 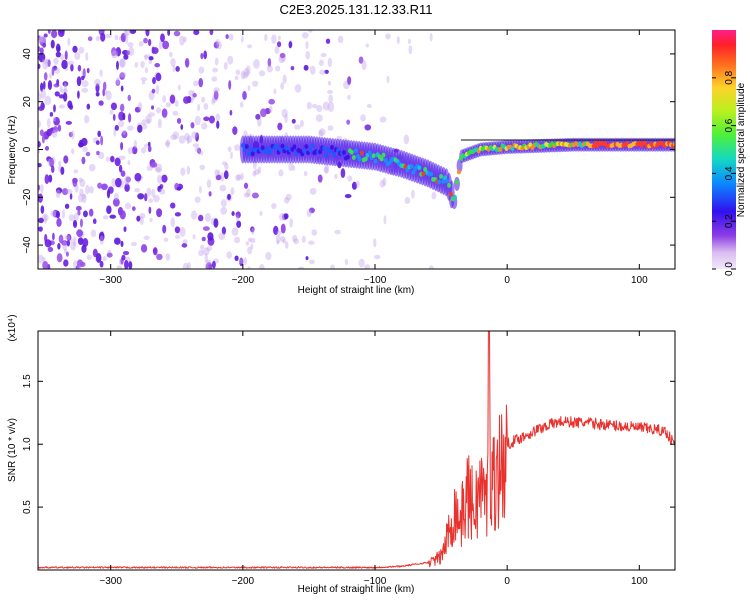 What do you see at coordinates (27, 381) in the screenshot?
I see `y-tick-label: 1.5` at bounding box center [27, 381].